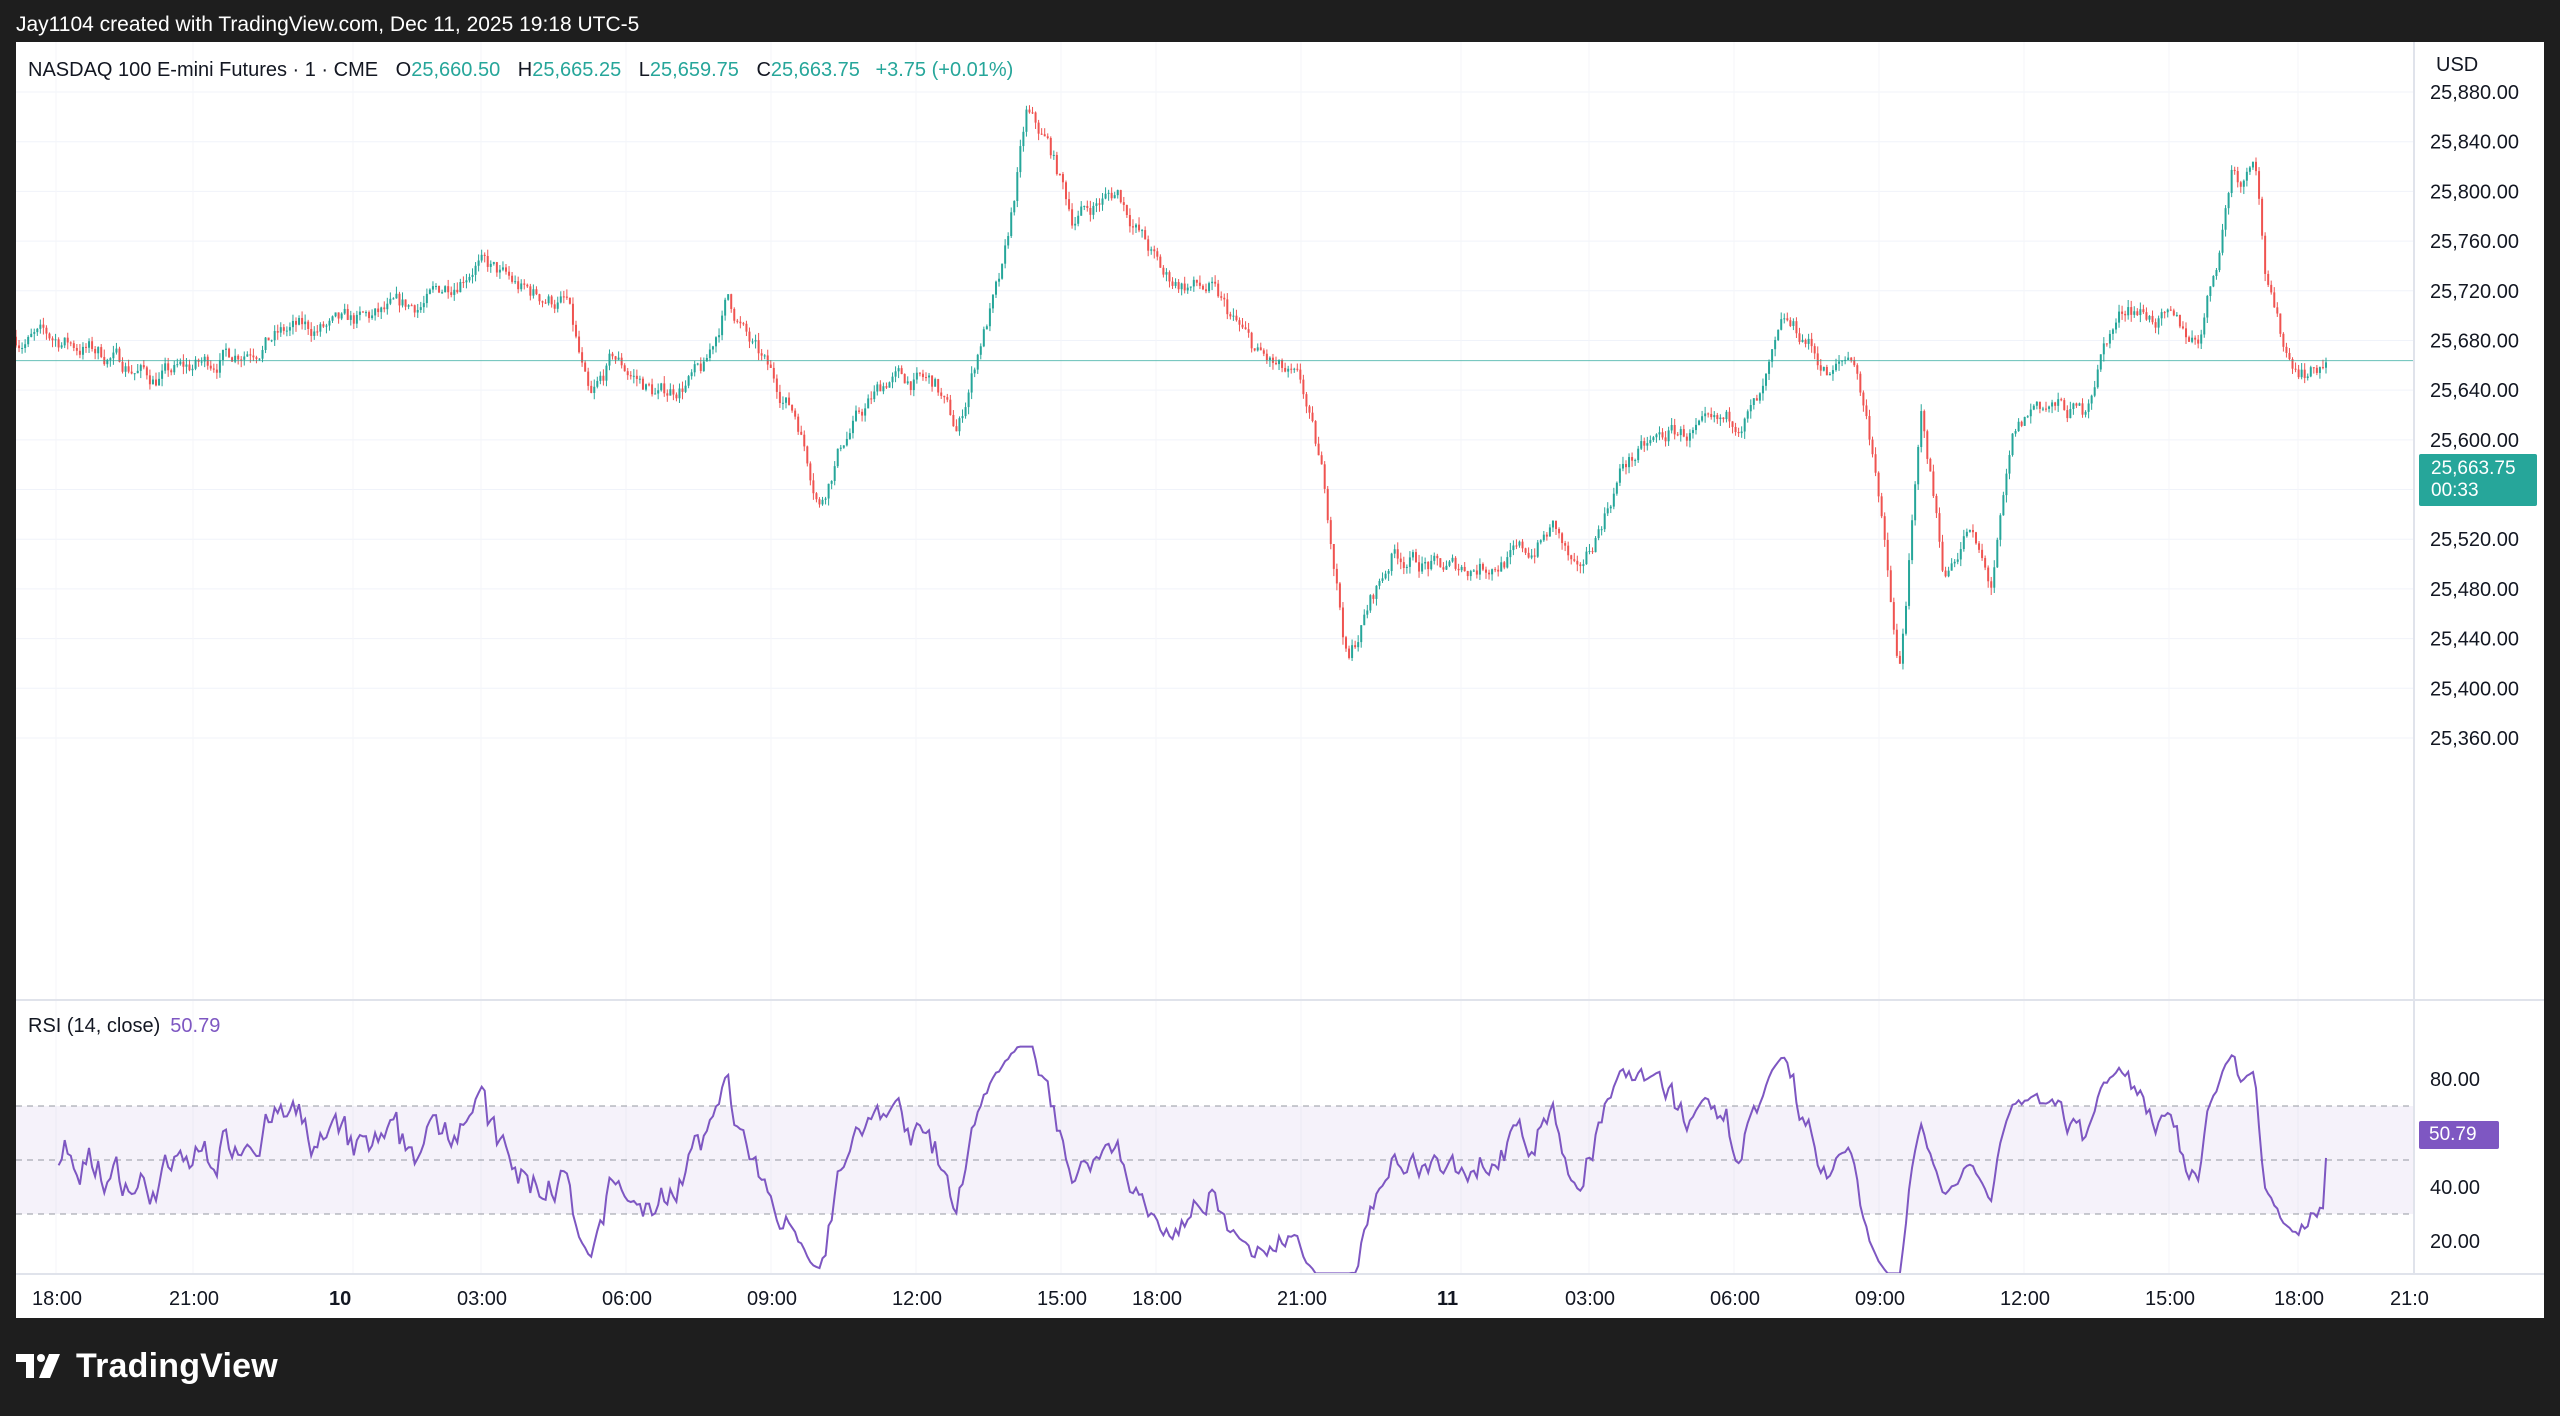 Image resolution: width=2560 pixels, height=1416 pixels. What do you see at coordinates (2474, 689) in the screenshot?
I see `price-tick-label: 25,400.00` at bounding box center [2474, 689].